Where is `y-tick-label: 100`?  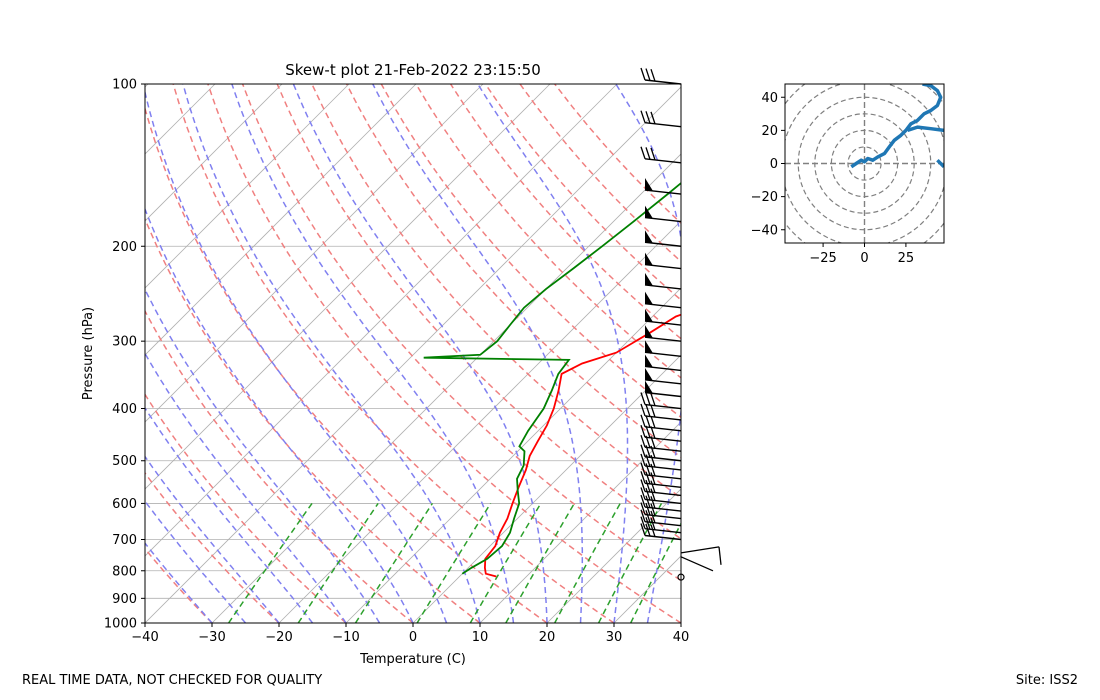 y-tick-label: 100 is located at coordinates (124, 85).